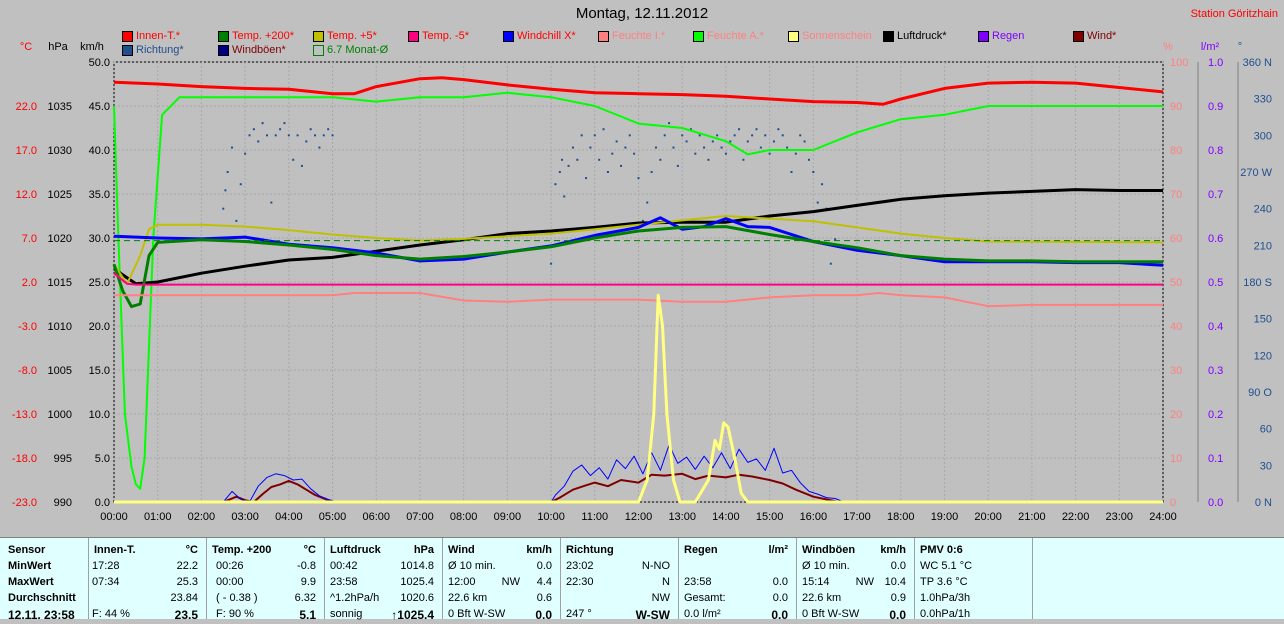 The image size is (1284, 624). Describe the element at coordinates (26, 107) in the screenshot. I see `tick-label: 22.0` at that location.